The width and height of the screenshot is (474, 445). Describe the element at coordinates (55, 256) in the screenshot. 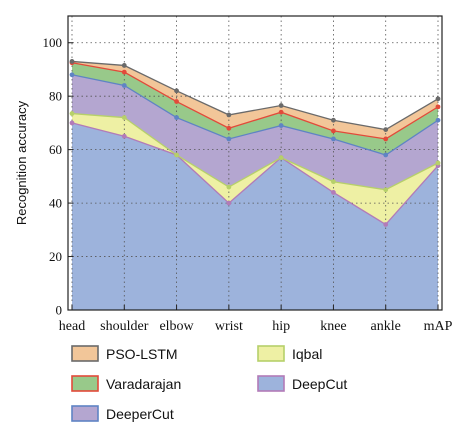

I see `y-tick-label: 20` at that location.